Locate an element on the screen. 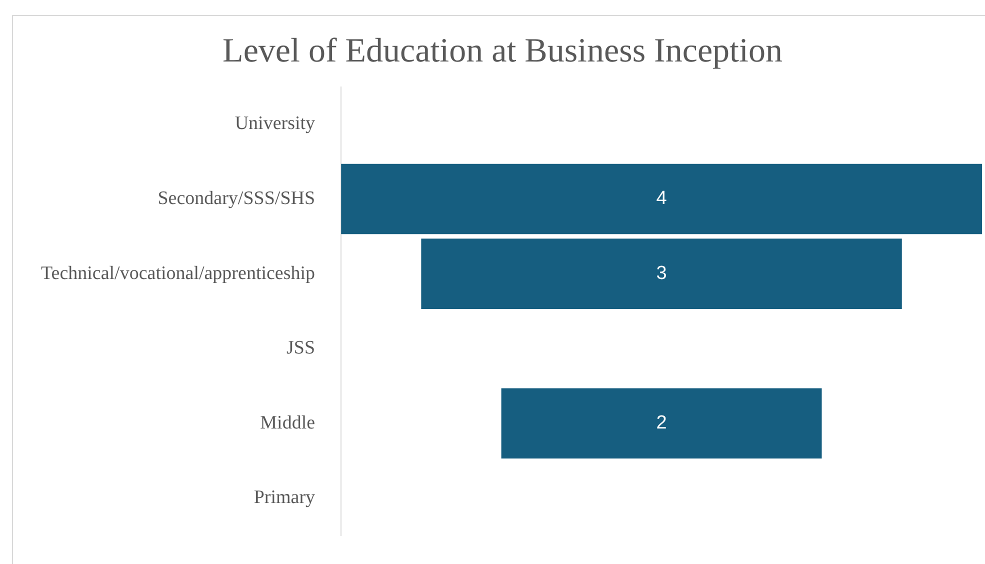  category-label: Secondary/SSS/SHS is located at coordinates (237, 198).